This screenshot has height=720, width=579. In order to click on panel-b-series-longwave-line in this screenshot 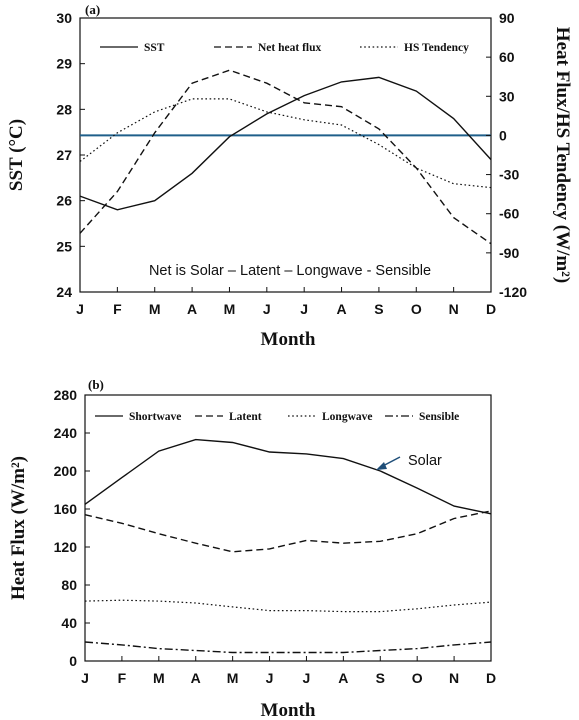, I will do `click(288, 606)`.